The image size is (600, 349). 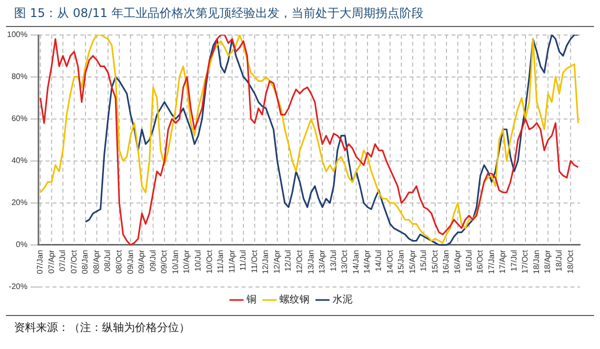 What do you see at coordinates (333, 261) in the screenshot?
I see `x-tick-label: 13/Jul` at bounding box center [333, 261].